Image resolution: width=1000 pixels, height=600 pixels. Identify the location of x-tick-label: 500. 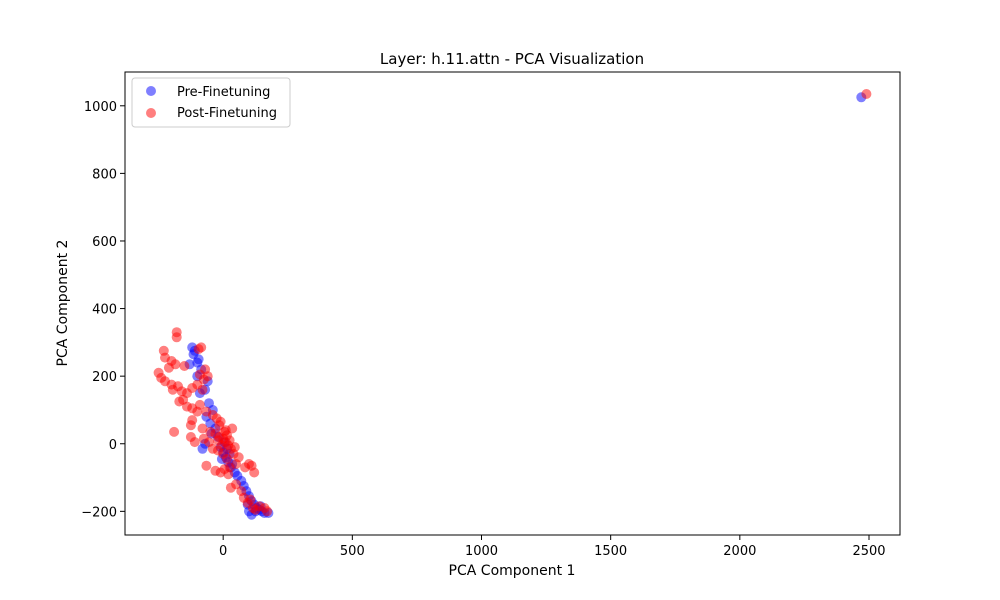
(352, 551).